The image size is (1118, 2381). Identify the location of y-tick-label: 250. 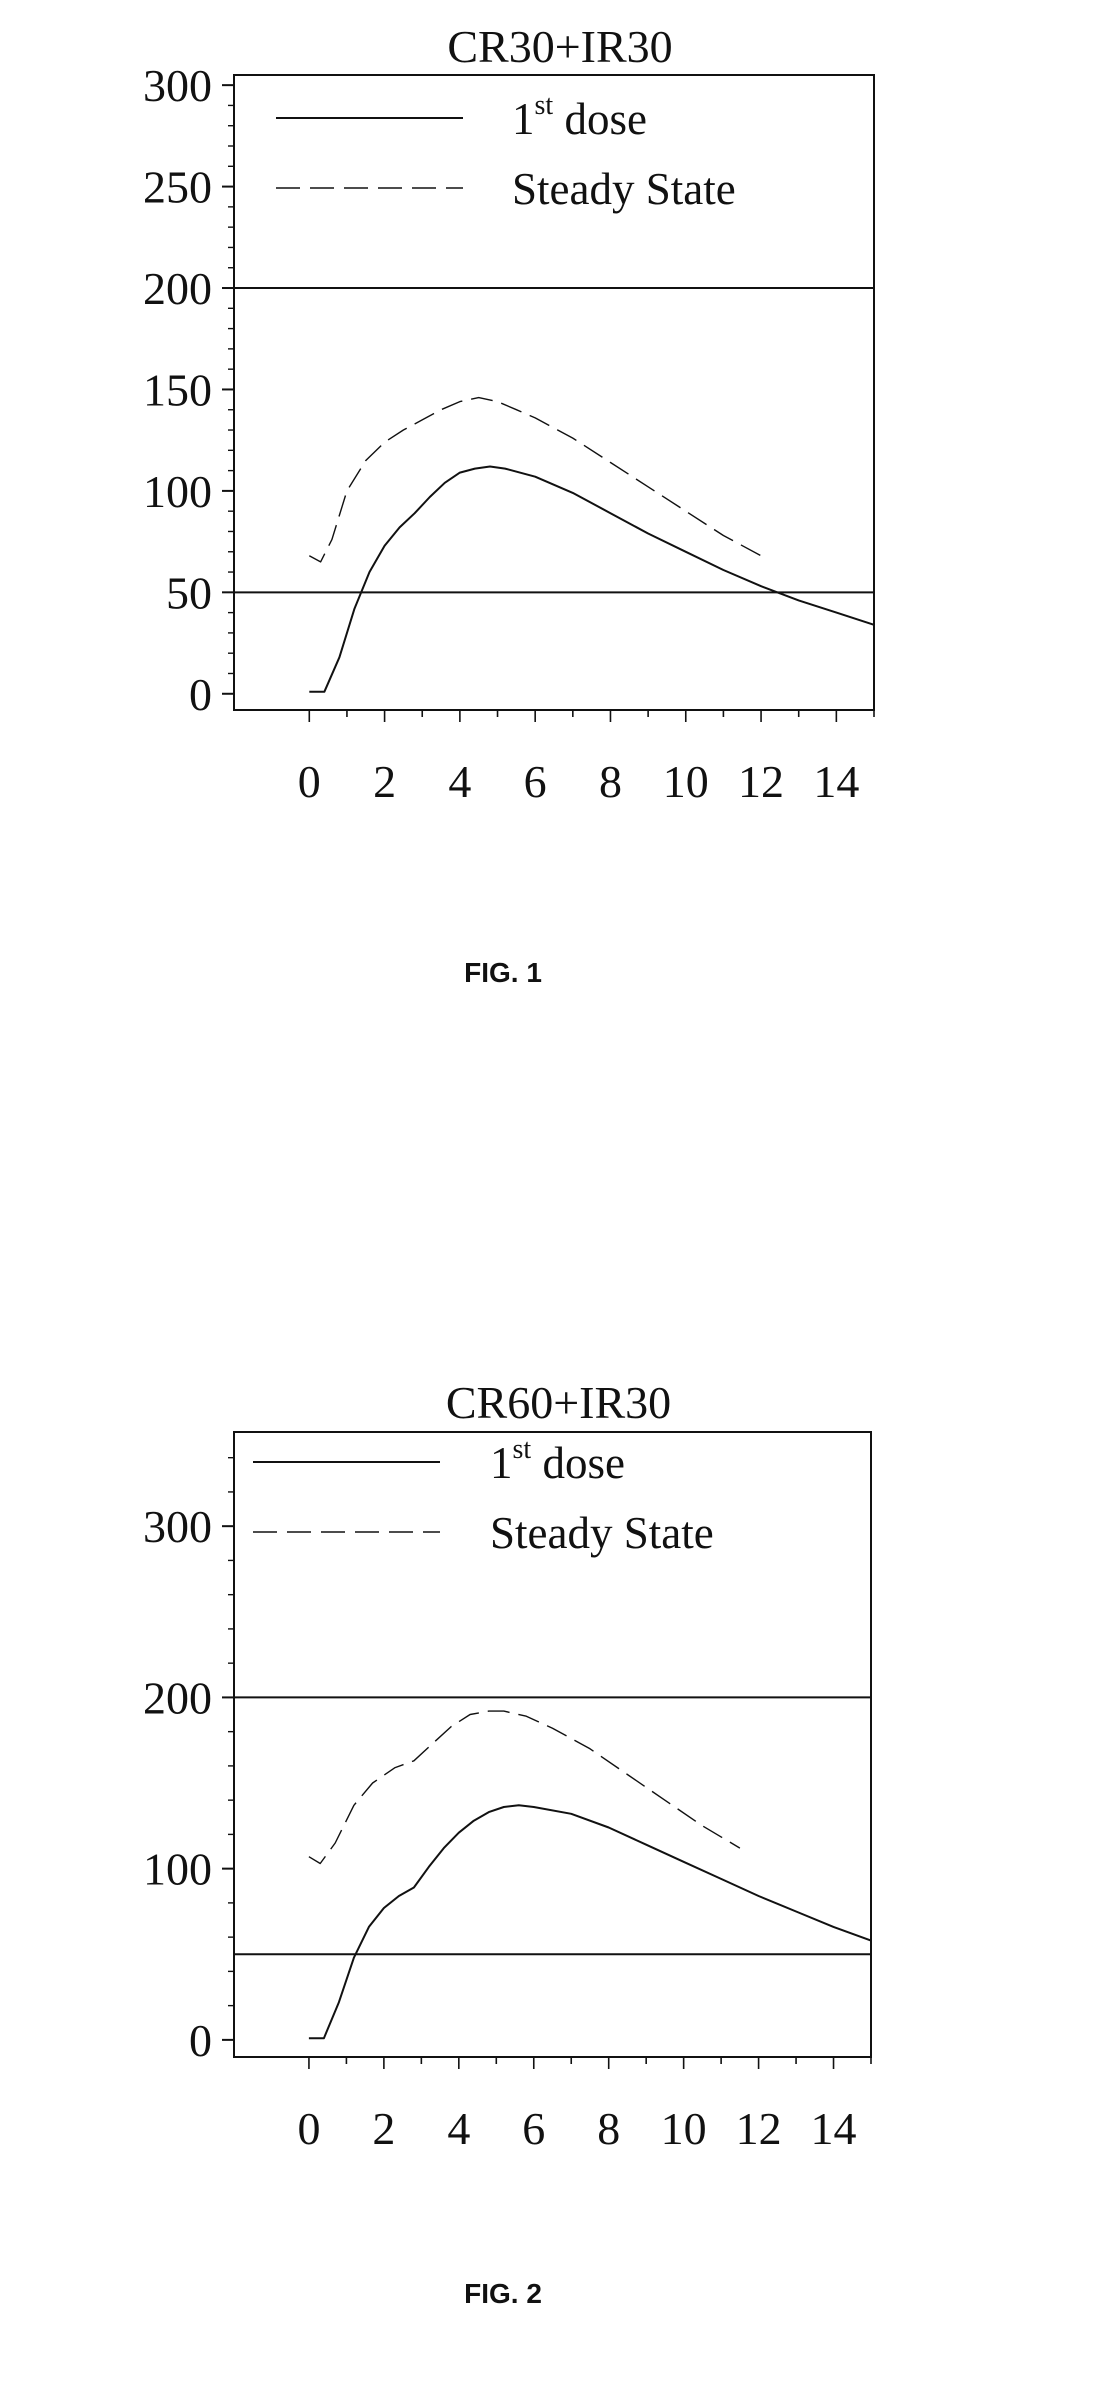
(177, 187).